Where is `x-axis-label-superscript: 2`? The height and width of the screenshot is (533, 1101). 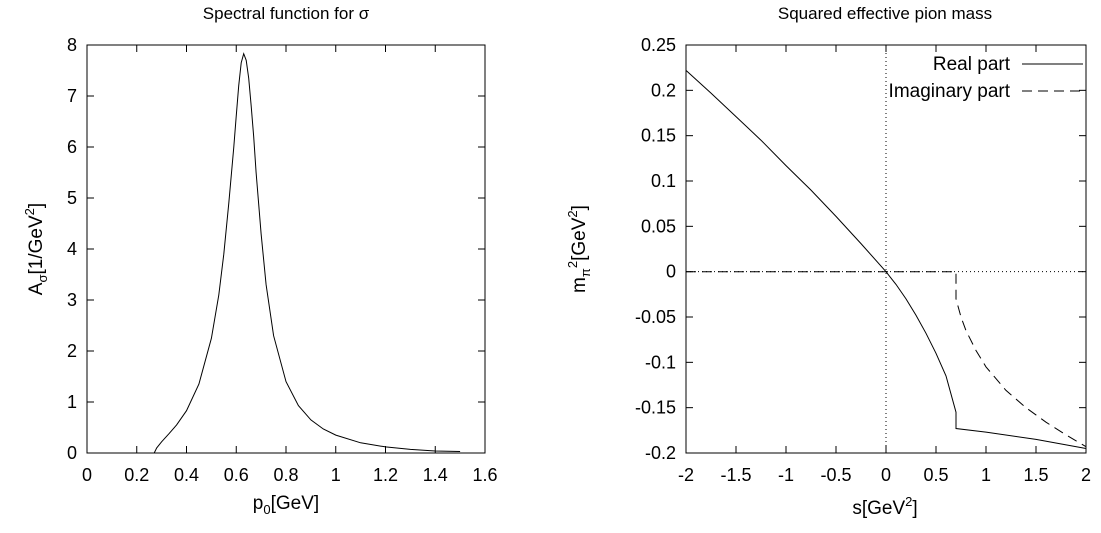 x-axis-label-superscript: 2 is located at coordinates (908, 501).